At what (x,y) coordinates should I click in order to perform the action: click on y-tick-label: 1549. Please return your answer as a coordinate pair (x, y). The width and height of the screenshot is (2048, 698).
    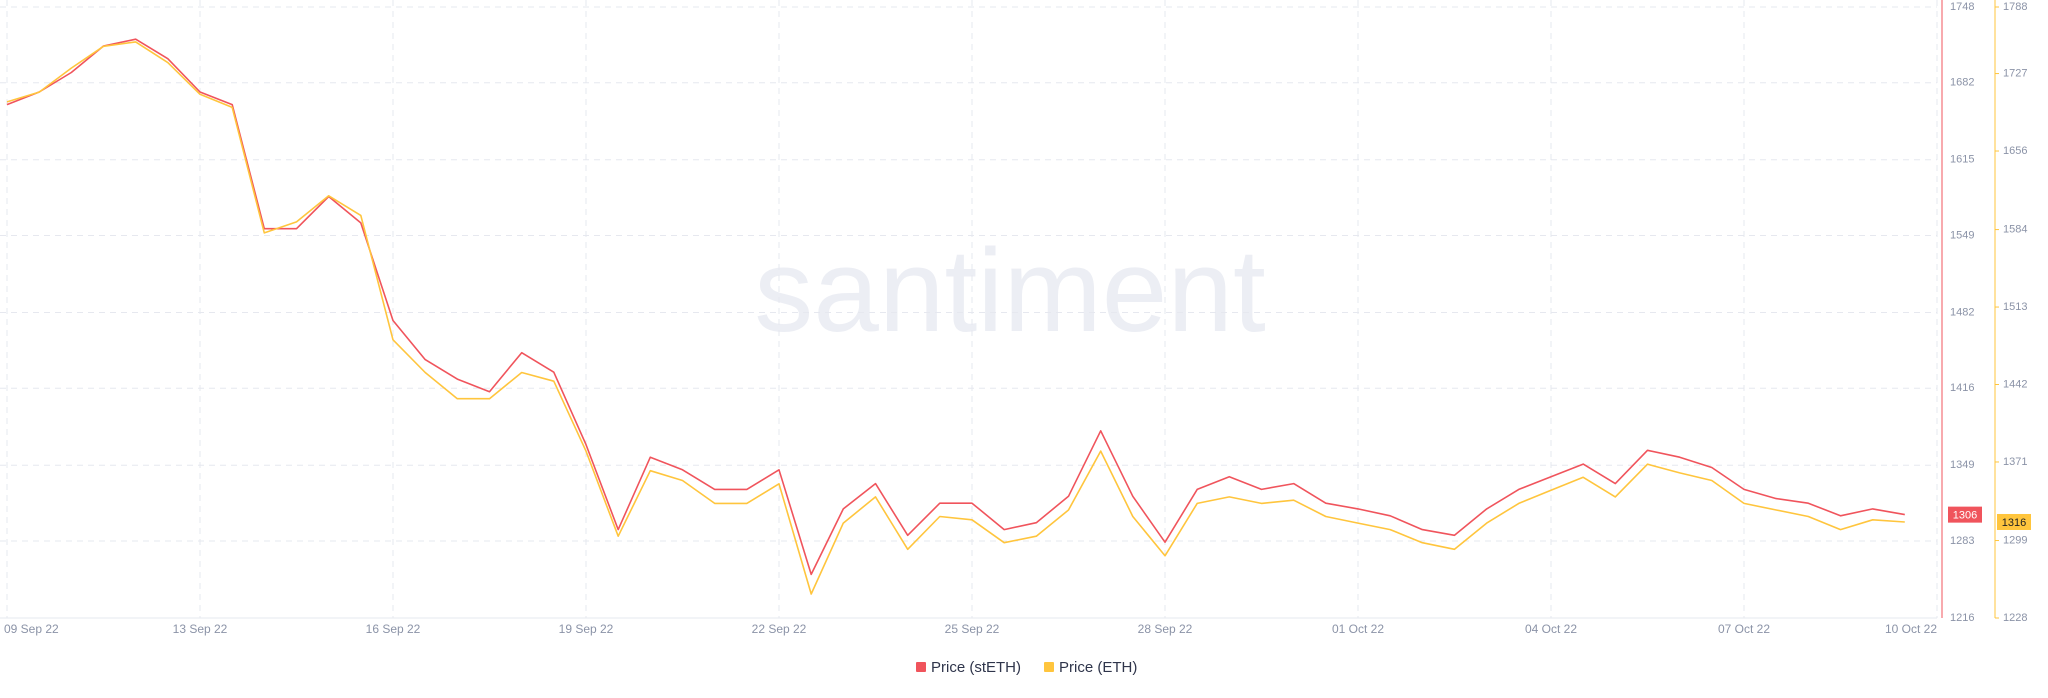
    Looking at the image, I should click on (1962, 235).